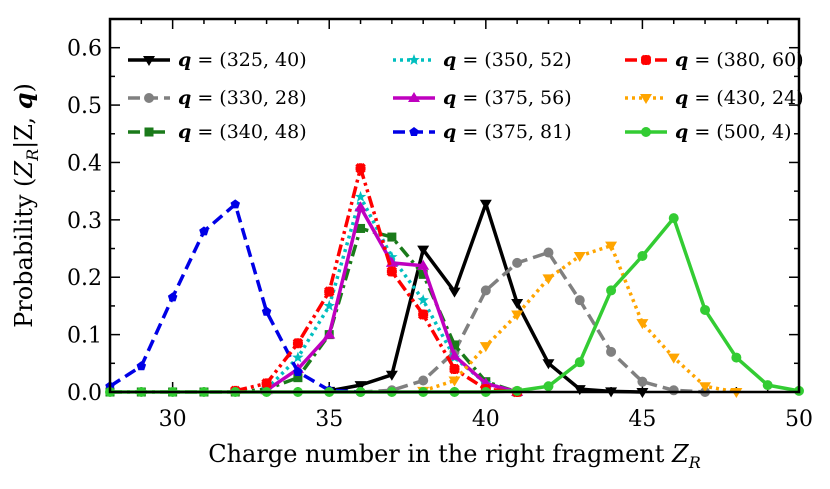  What do you see at coordinates (84, 393) in the screenshot?
I see `y-tick-label: 0.0` at bounding box center [84, 393].